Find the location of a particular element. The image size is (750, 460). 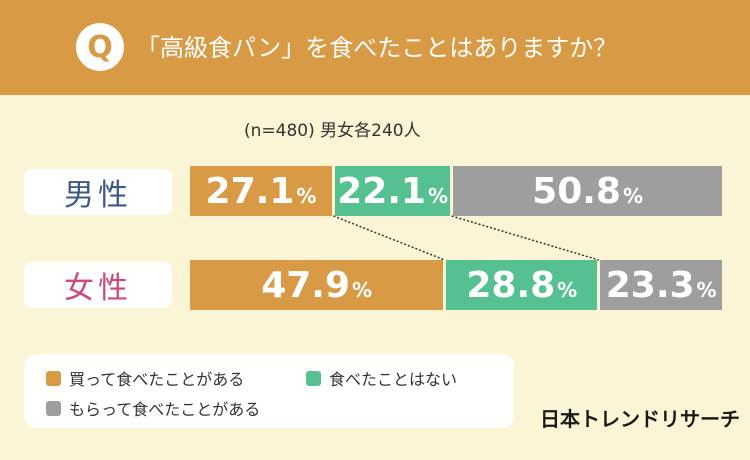

legend-swatch-received is located at coordinates (53, 408).